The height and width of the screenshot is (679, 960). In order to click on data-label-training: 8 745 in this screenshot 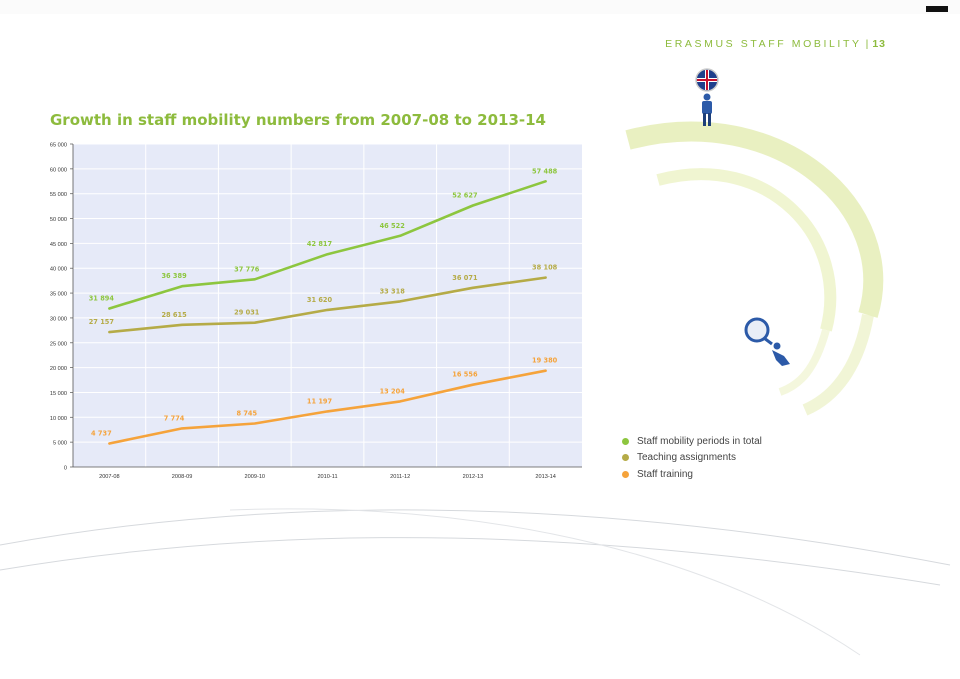, I will do `click(246, 414)`.